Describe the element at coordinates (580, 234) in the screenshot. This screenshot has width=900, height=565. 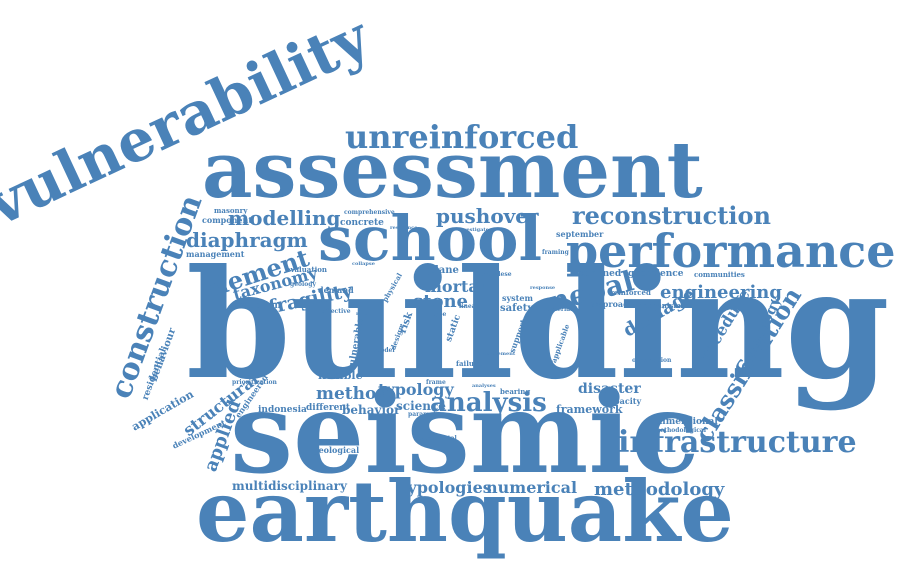
I see `word-september: september` at that location.